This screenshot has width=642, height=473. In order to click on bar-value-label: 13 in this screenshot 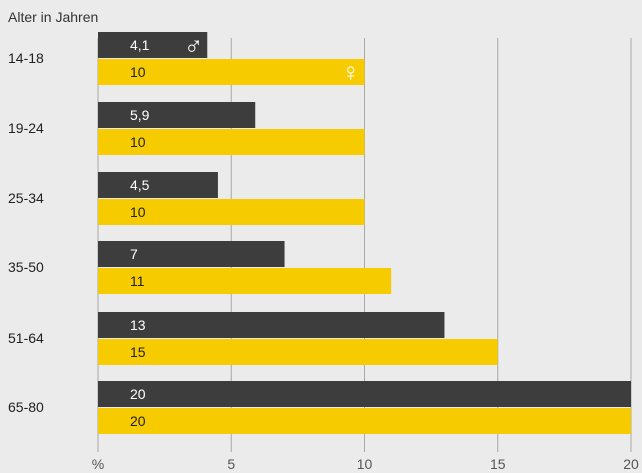, I will do `click(138, 325)`.